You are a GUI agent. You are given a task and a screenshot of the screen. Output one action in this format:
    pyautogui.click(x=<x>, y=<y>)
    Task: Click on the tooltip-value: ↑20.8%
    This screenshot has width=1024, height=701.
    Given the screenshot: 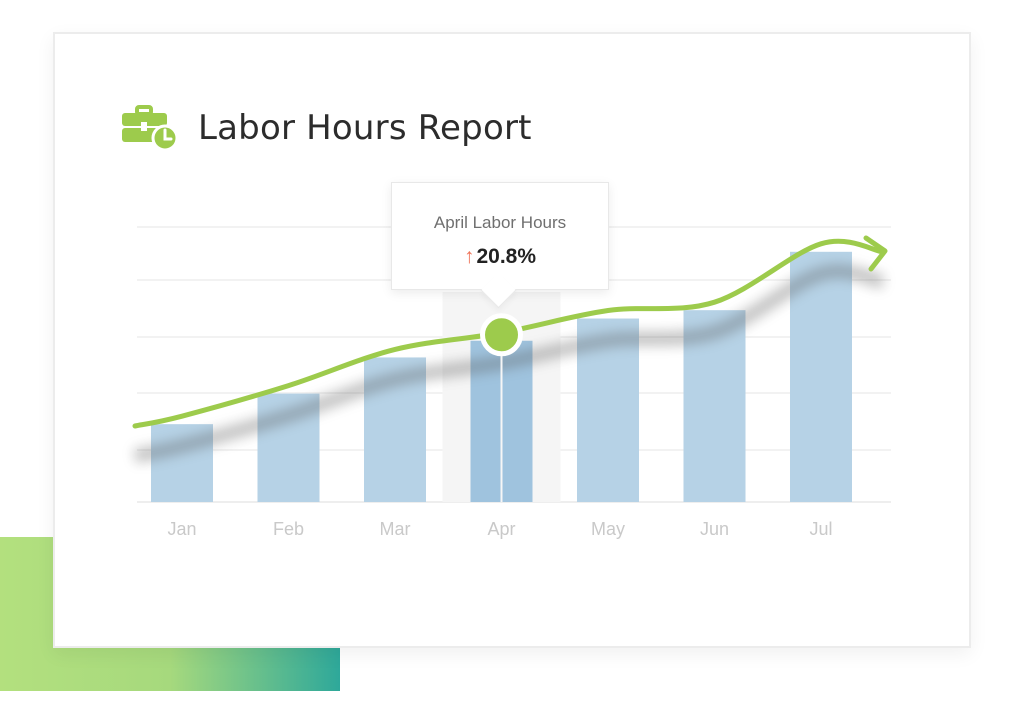 What is the action you would take?
    pyautogui.click(x=500, y=257)
    